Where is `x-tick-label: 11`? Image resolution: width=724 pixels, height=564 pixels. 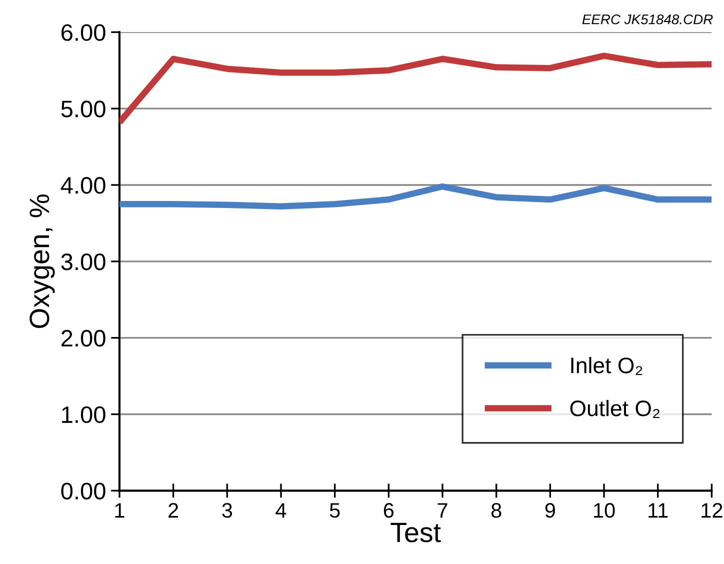
x-tick-label: 11 is located at coordinates (658, 510).